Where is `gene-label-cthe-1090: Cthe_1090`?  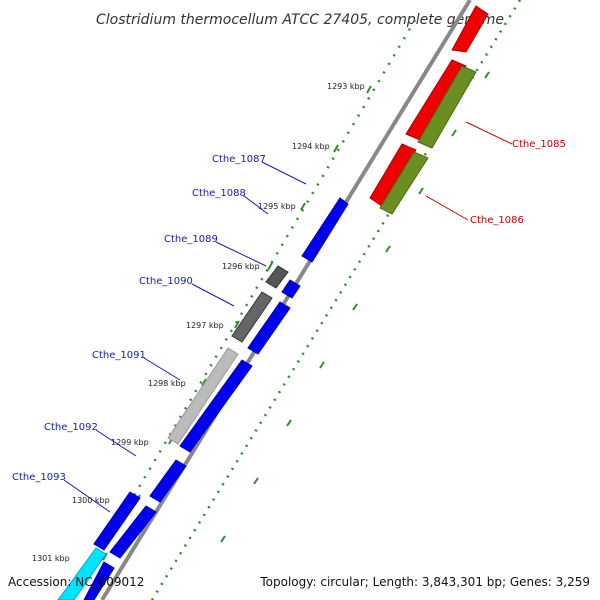 gene-label-cthe-1090: Cthe_1090 is located at coordinates (166, 281).